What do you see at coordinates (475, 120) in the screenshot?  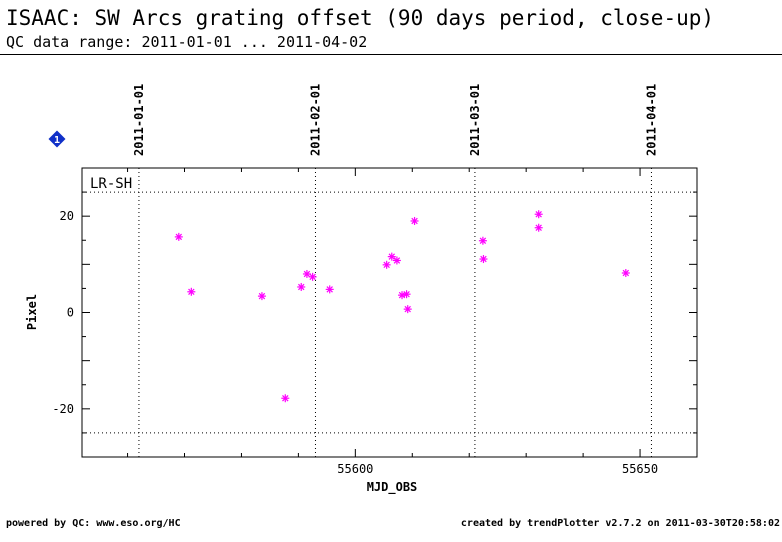 I see `date-marker-label: 2011-03-01` at bounding box center [475, 120].